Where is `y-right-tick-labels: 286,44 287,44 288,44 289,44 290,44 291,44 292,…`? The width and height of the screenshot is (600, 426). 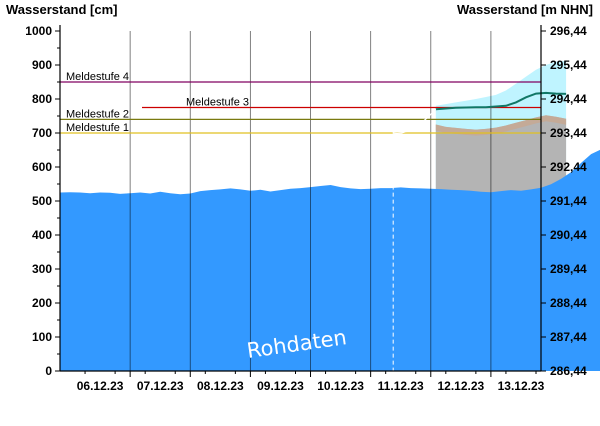
y-right-tick-labels: 286,44 287,44 288,44 289,44 290,44 291,44 292,… is located at coordinates (564, 201).